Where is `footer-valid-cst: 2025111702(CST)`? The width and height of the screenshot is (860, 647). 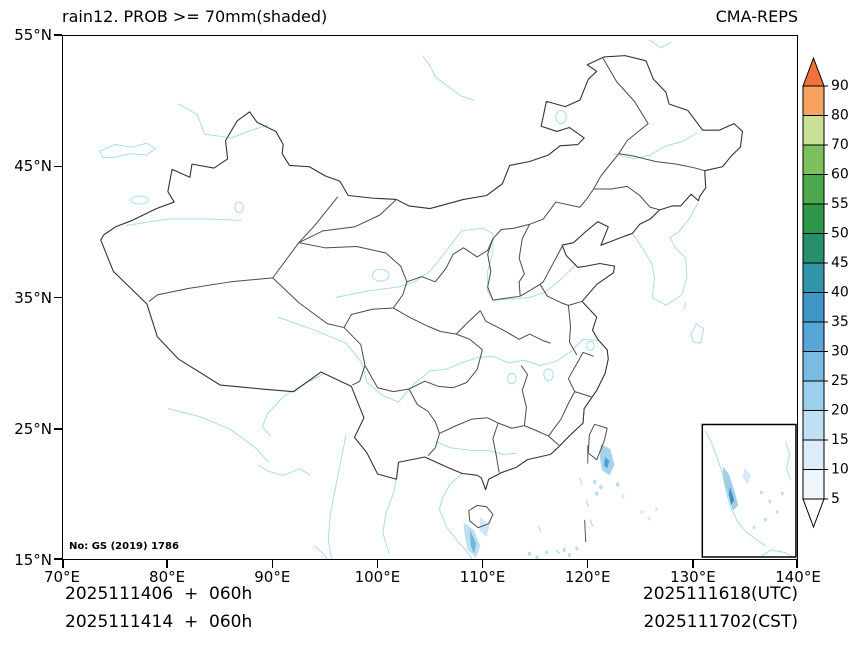
footer-valid-cst: 2025111702(CST) is located at coordinates (720, 622).